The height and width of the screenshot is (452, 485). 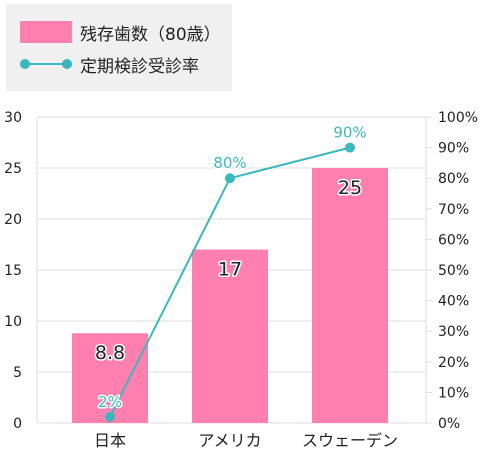 What do you see at coordinates (453, 271) in the screenshot?
I see `right-tick-label: 50%` at bounding box center [453, 271].